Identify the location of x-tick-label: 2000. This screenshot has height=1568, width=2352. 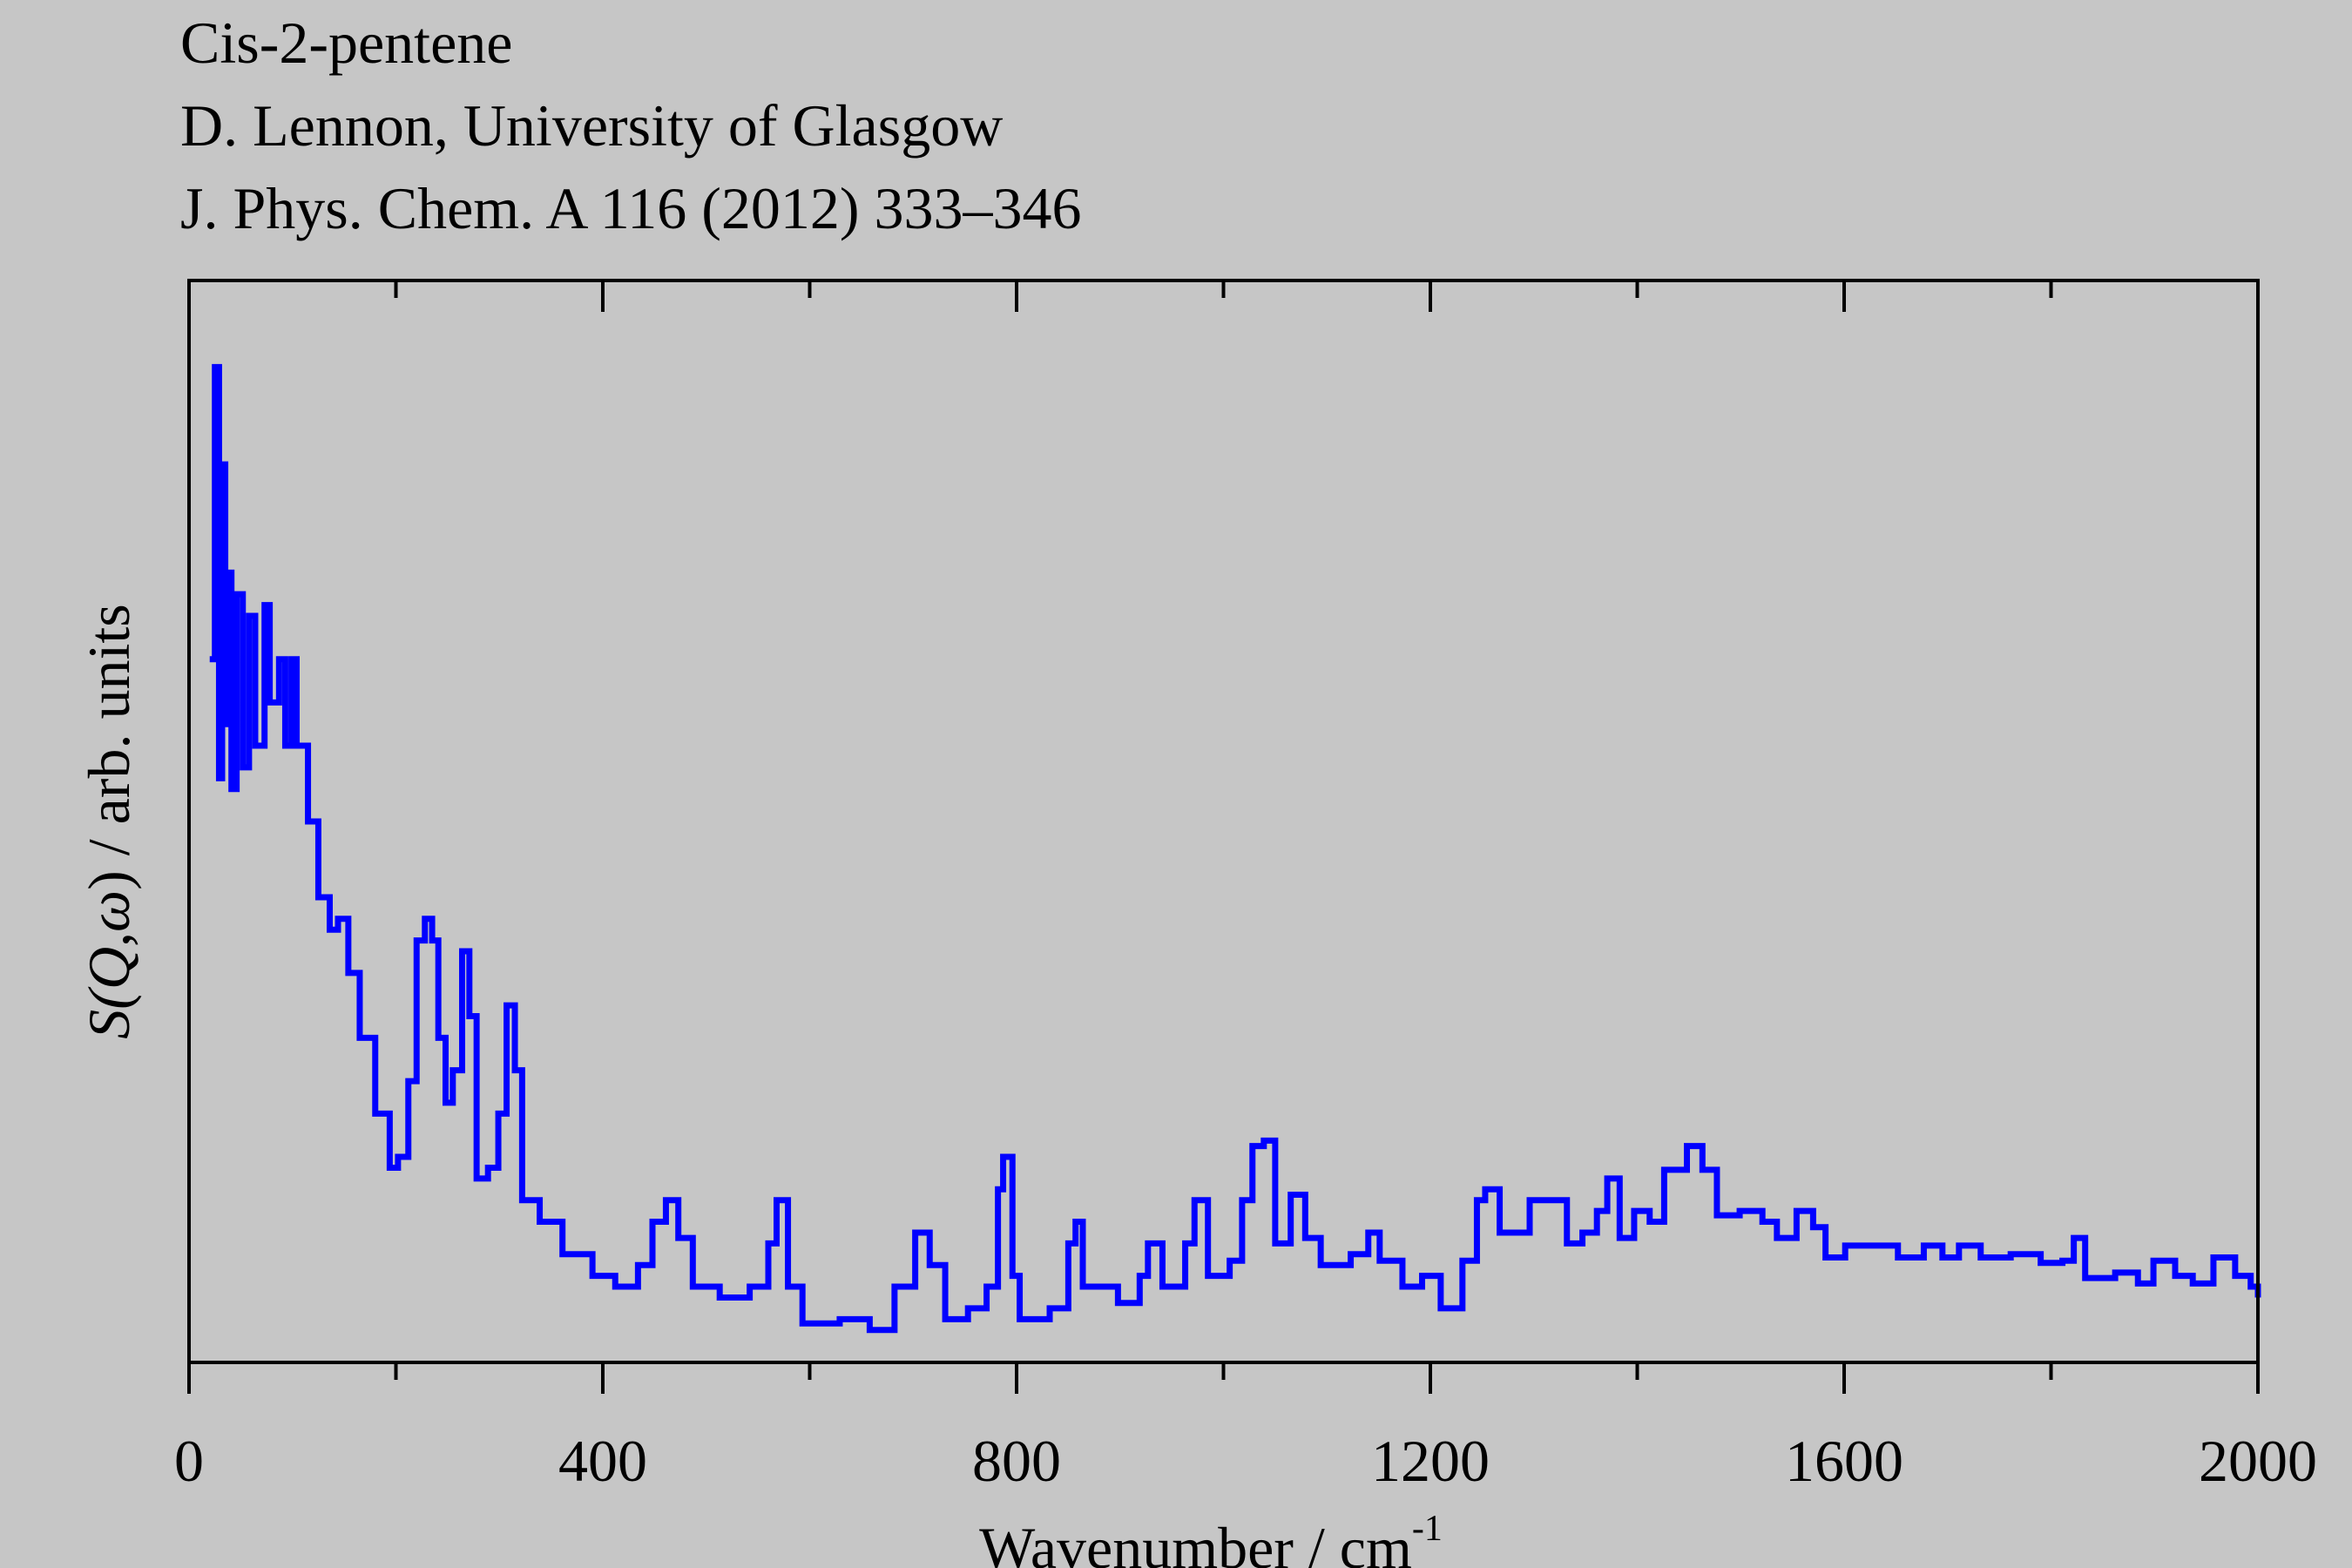
(2258, 1461).